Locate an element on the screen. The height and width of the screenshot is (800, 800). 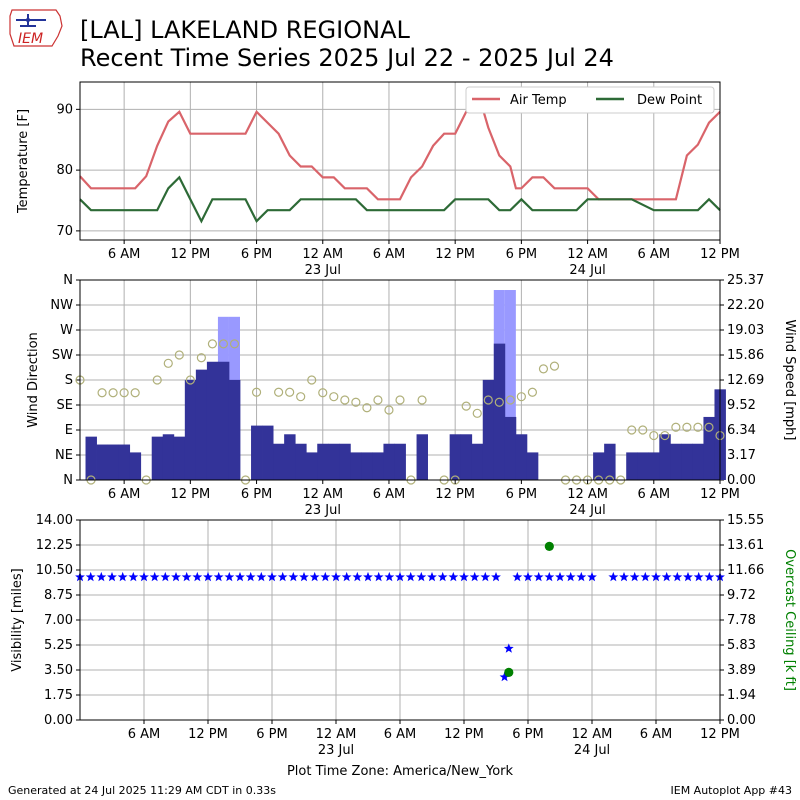
ceiling-tick-label: 1.94 is located at coordinates (741, 695).